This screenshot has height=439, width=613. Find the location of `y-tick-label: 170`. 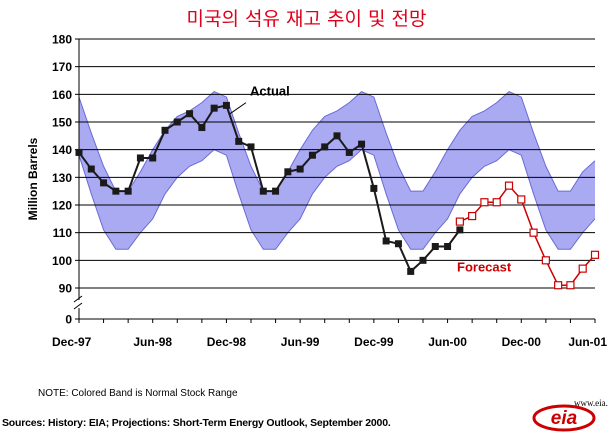

y-tick-label: 170 is located at coordinates (62, 67).